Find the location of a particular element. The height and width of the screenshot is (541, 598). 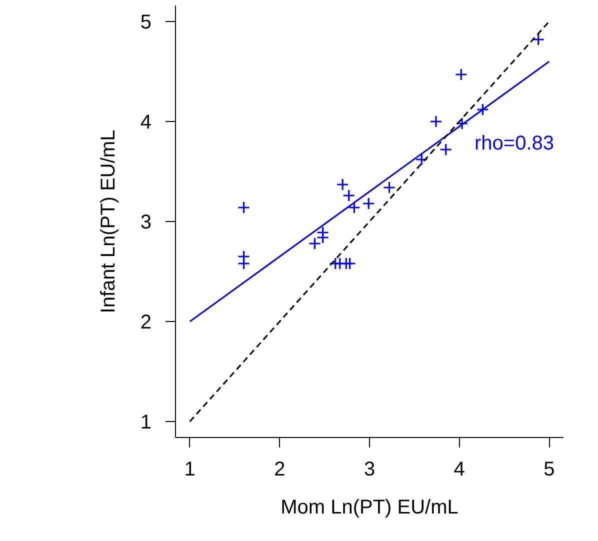

x-tick-label: 1 is located at coordinates (190, 469).